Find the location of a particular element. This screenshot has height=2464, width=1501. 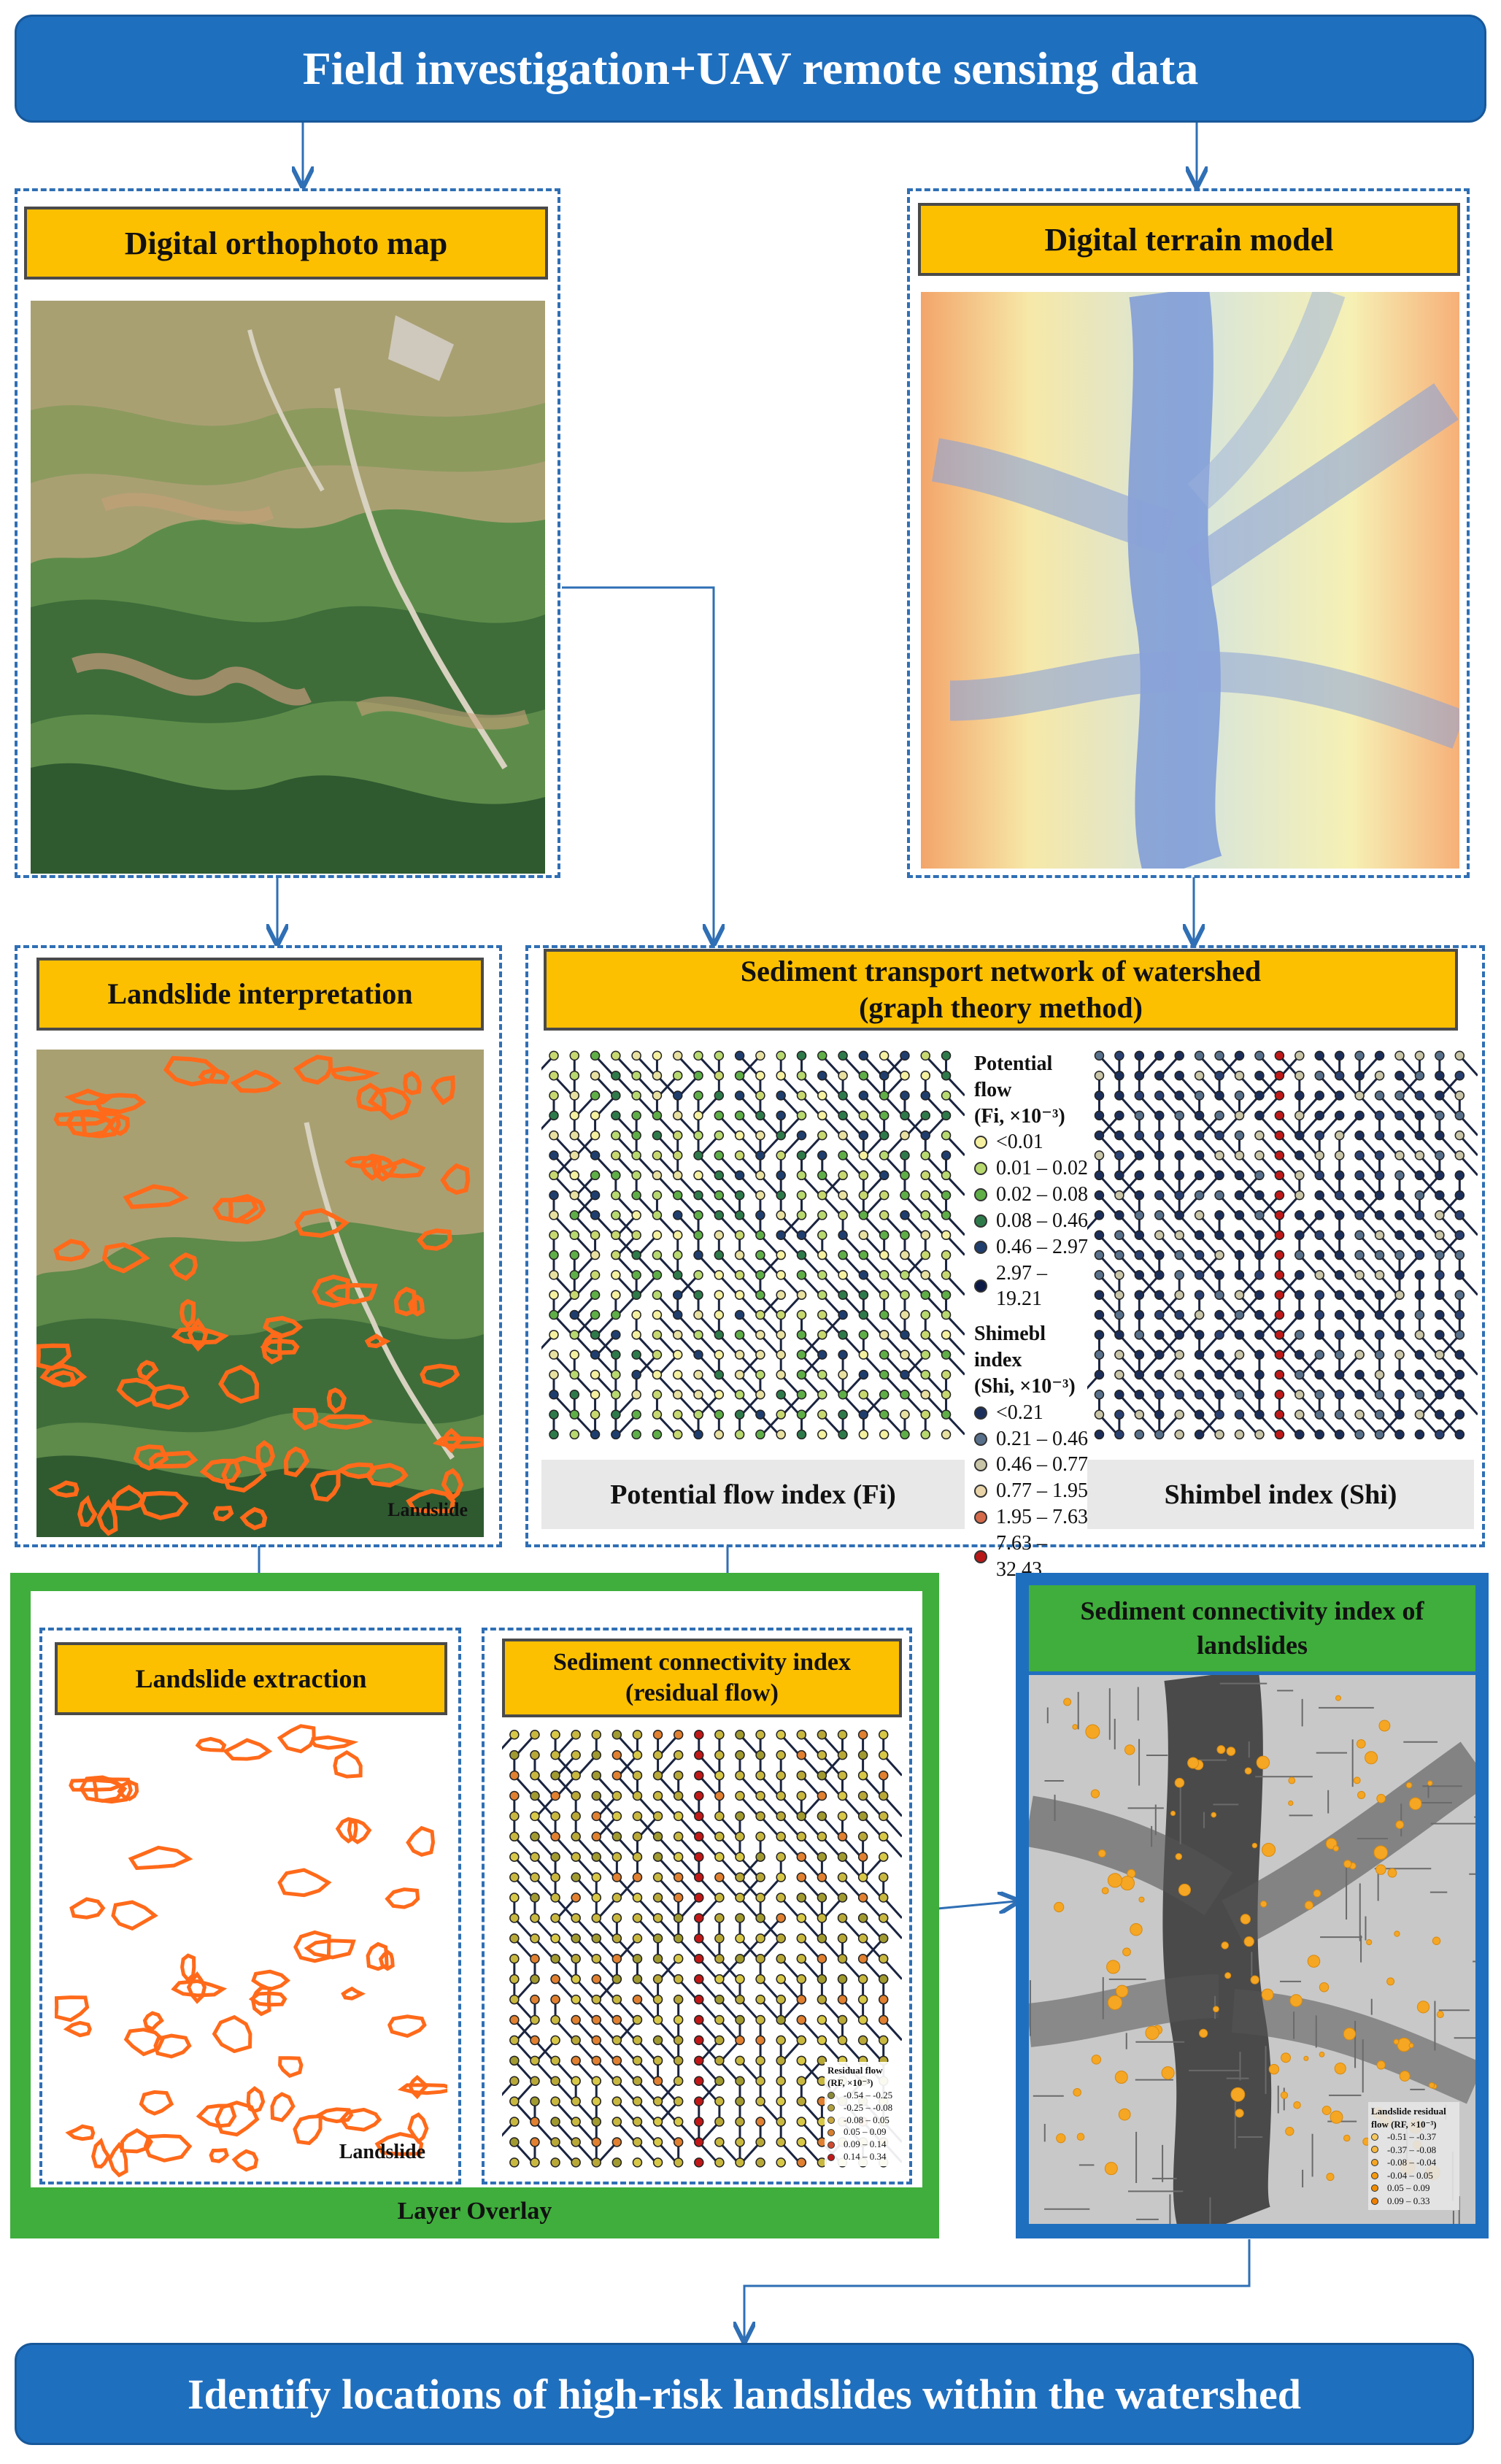

ls-legend-label: -0.04 – 0.05 is located at coordinates (1410, 2175).